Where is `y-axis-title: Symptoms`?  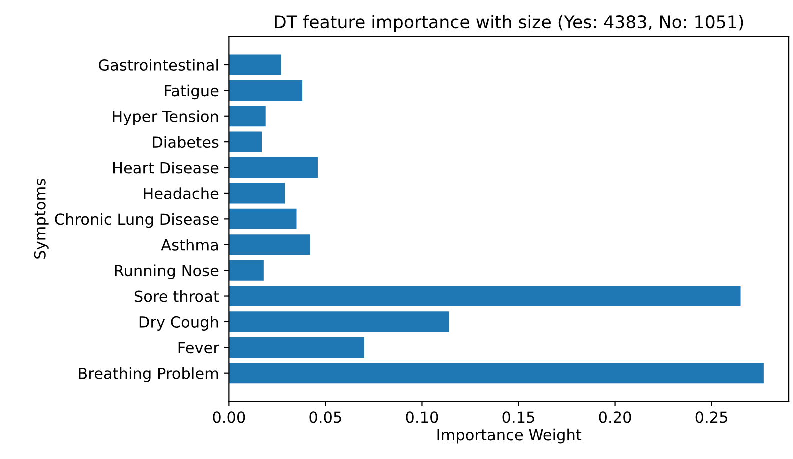 y-axis-title: Symptoms is located at coordinates (41, 219).